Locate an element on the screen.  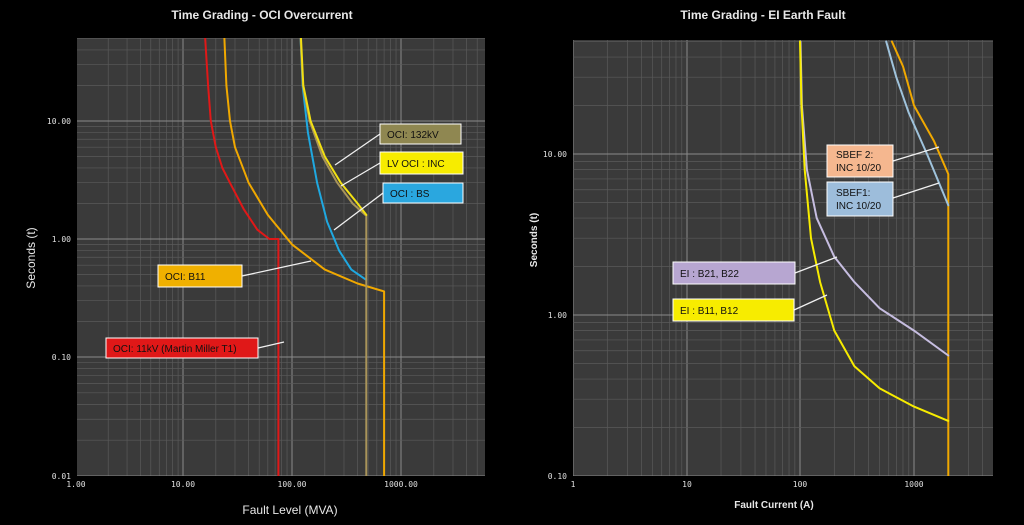
y-tick-label: 0.01 is located at coordinates (61, 476).